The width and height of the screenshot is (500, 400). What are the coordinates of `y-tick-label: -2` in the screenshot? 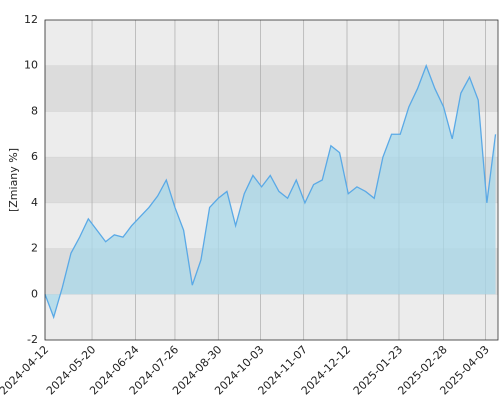 It's located at (32, 339).